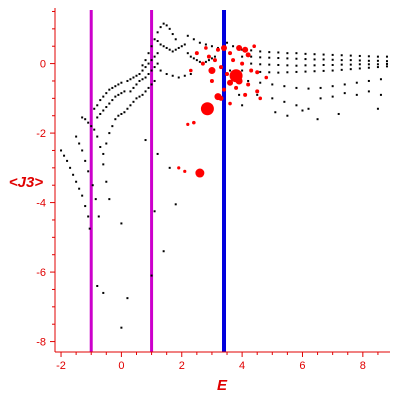 This screenshot has width=400, height=400. Describe the element at coordinates (41, 134) in the screenshot. I see `y-tick-label: -2` at that location.